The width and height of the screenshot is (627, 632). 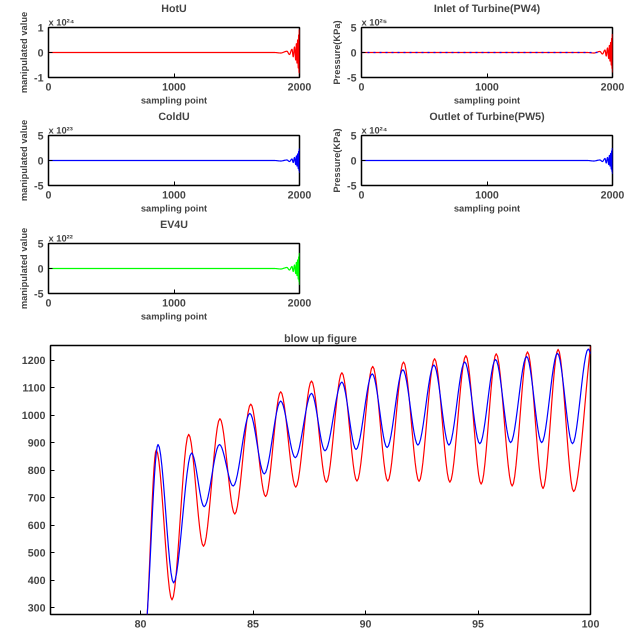 What do you see at coordinates (60, 131) in the screenshot?
I see `annotation: x 10²³` at bounding box center [60, 131].